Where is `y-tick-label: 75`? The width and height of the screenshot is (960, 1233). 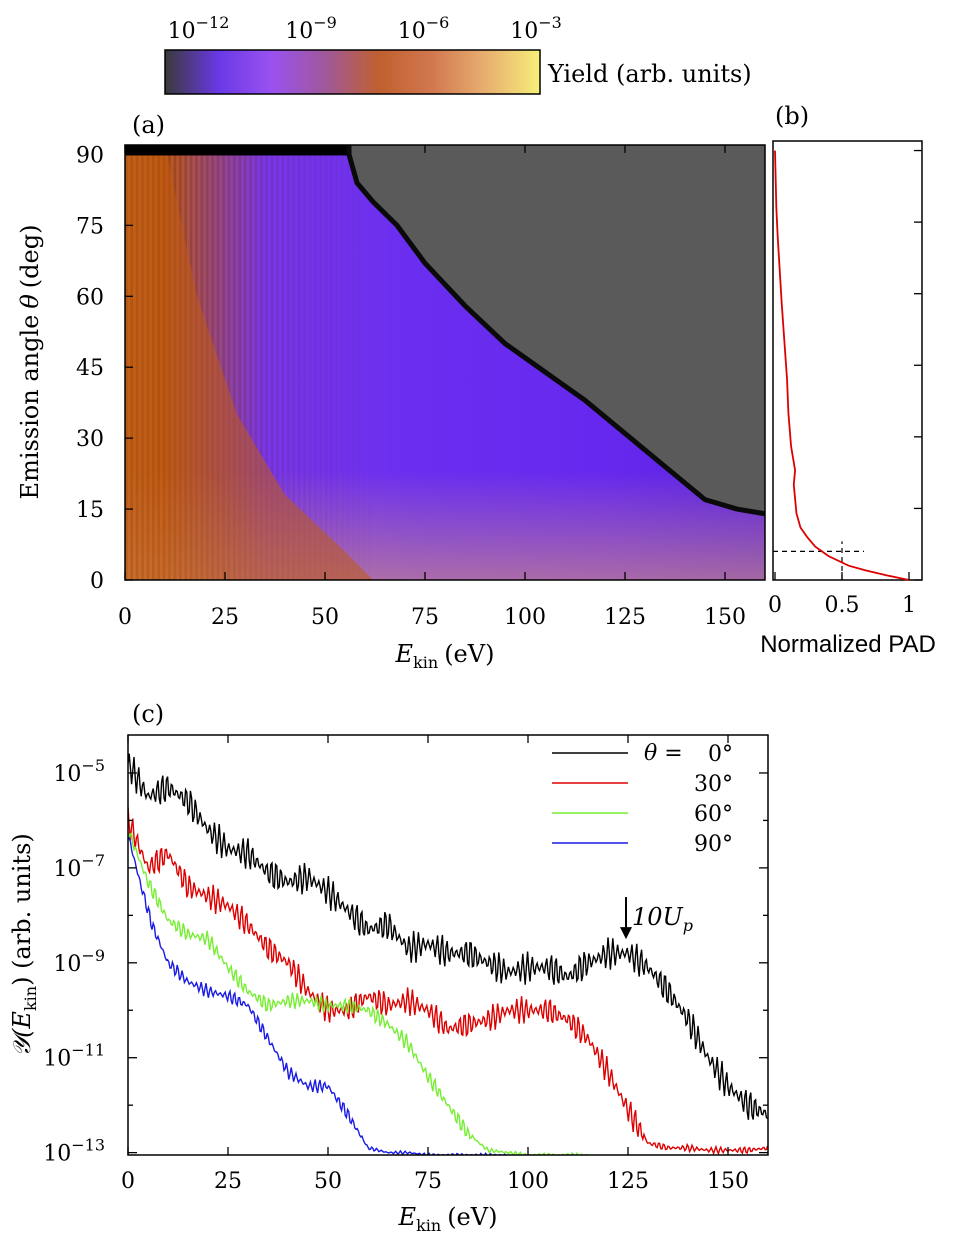
y-tick-label: 75 is located at coordinates (90, 226).